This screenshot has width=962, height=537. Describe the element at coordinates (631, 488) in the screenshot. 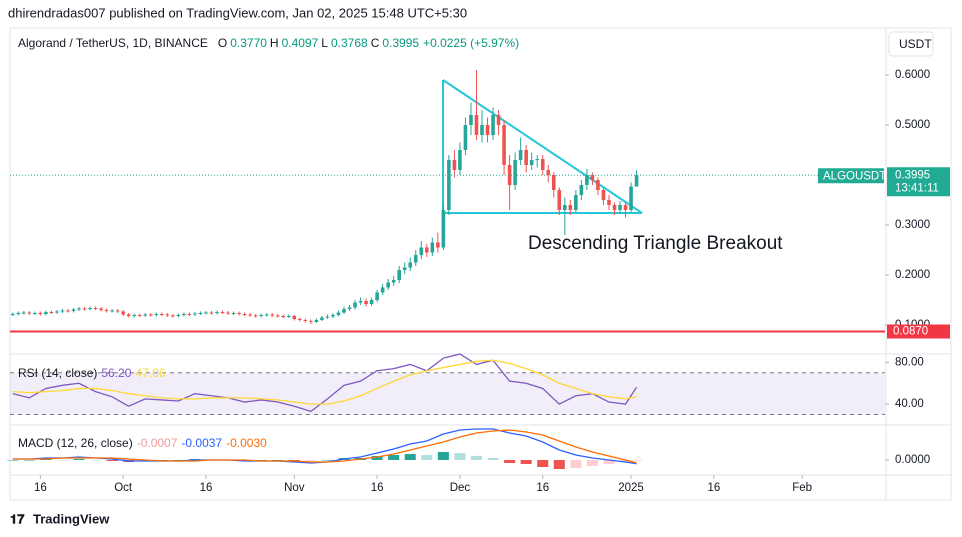

I see `x-tick-label: 2025` at that location.